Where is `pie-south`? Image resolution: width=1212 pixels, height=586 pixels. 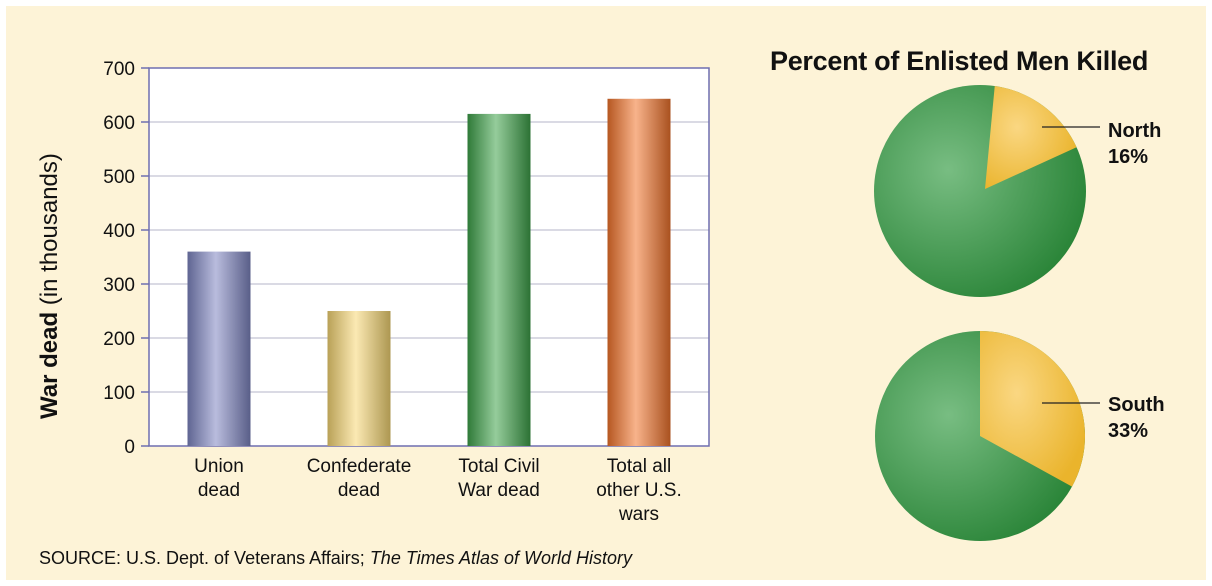 pie-south is located at coordinates (987, 436).